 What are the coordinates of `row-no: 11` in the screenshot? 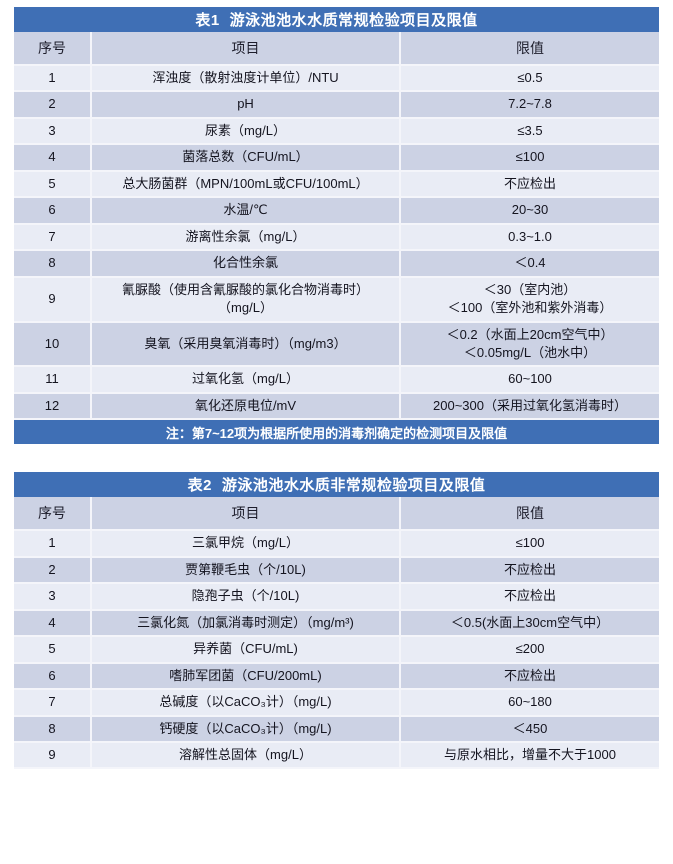 It's located at (53, 380).